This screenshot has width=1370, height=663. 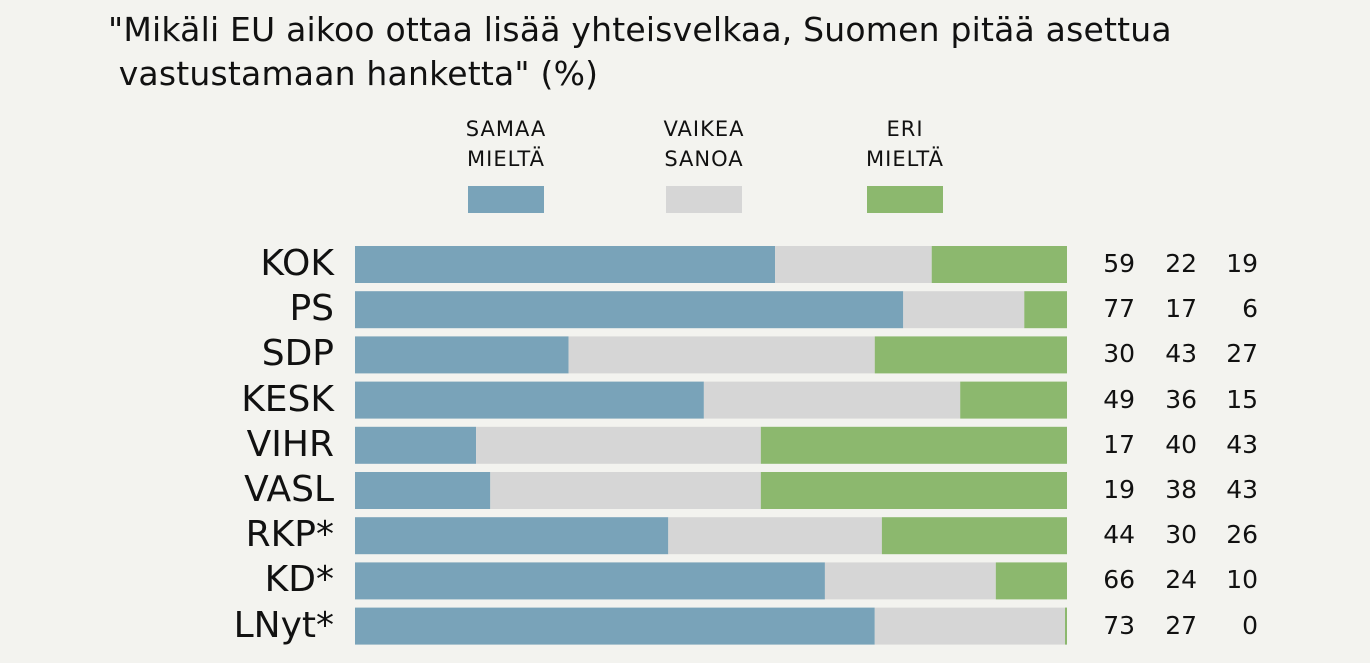 What do you see at coordinates (297, 263) in the screenshot?
I see `category-label: KOK` at bounding box center [297, 263].